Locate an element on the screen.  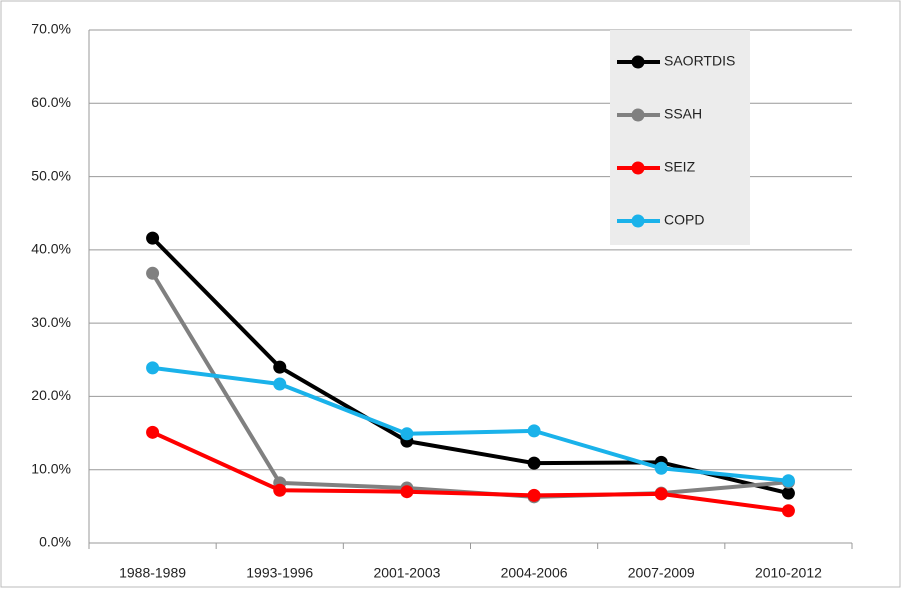
legend-label: SSAH is located at coordinates (683, 114).